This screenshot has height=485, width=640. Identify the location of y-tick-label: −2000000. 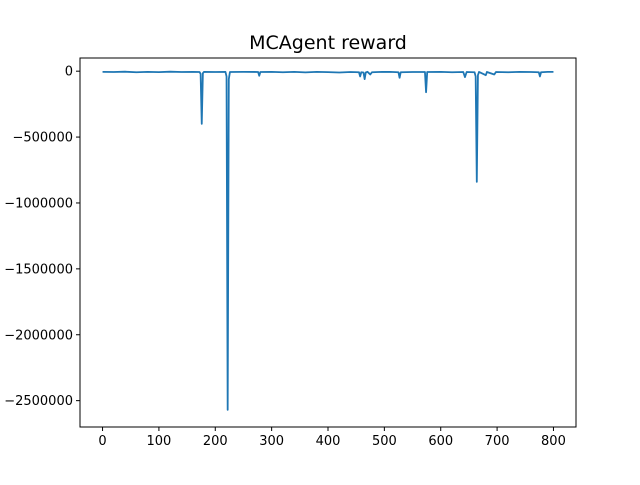
(38, 335).